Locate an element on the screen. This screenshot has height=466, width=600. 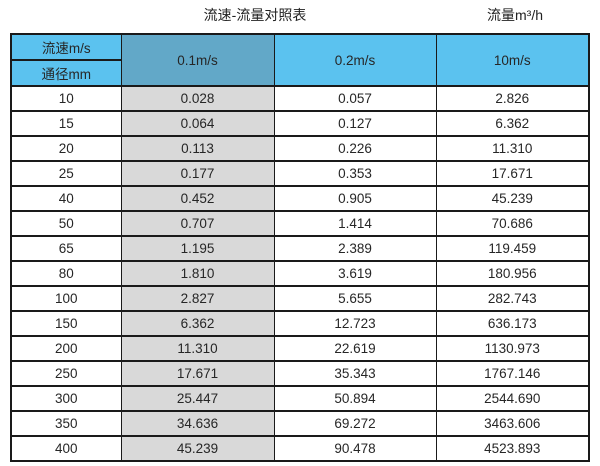
flow-value-cell: 2544.690 is located at coordinates (512, 398).